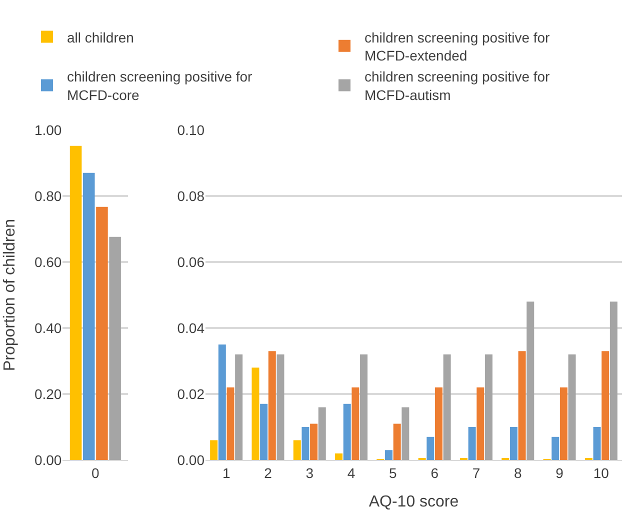 This screenshot has width=630, height=515. Describe the element at coordinates (393, 472) in the screenshot. I see `x-tick-label: 5` at that location.